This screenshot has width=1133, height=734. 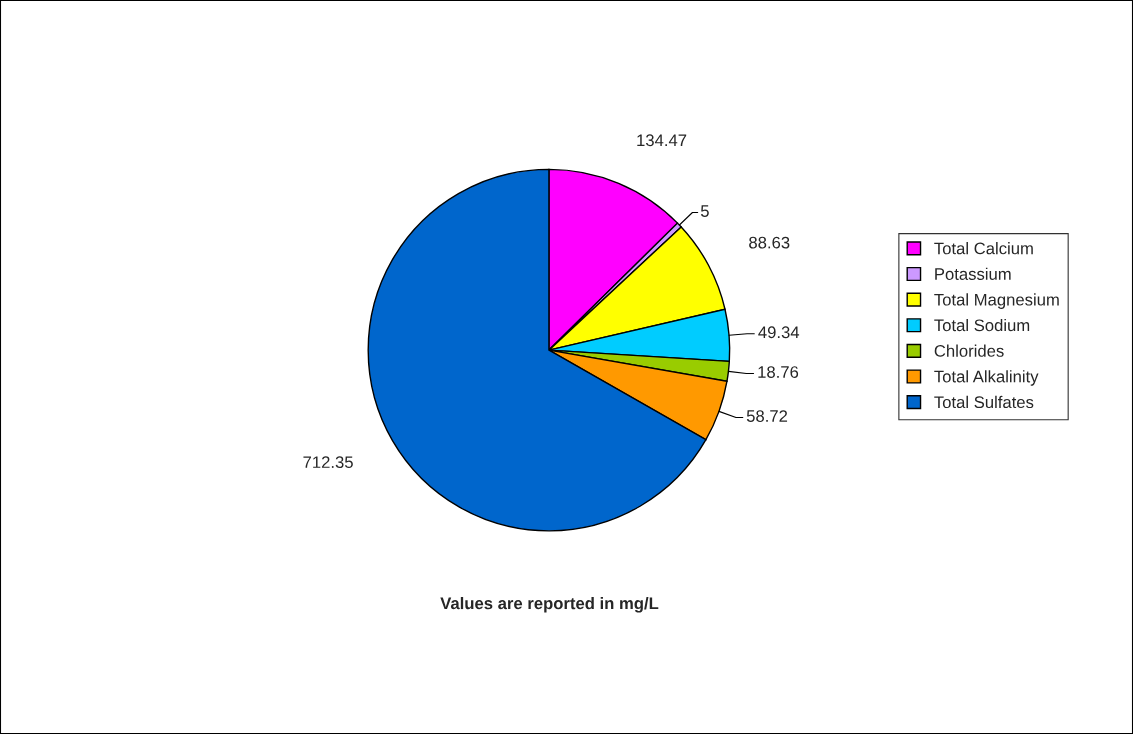 What do you see at coordinates (328, 462) in the screenshot?
I see `data-label: 712.35` at bounding box center [328, 462].